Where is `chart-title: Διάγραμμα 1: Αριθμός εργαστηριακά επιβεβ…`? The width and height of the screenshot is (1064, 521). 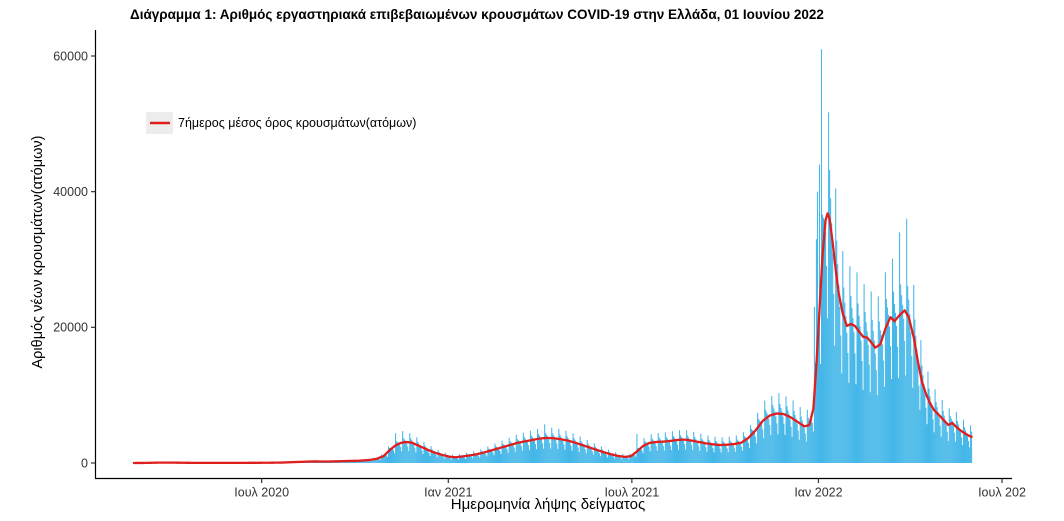
chart-title: Διάγραμμα 1: Αριθμός εργαστηριακά επιβεβ… is located at coordinates (477, 14).